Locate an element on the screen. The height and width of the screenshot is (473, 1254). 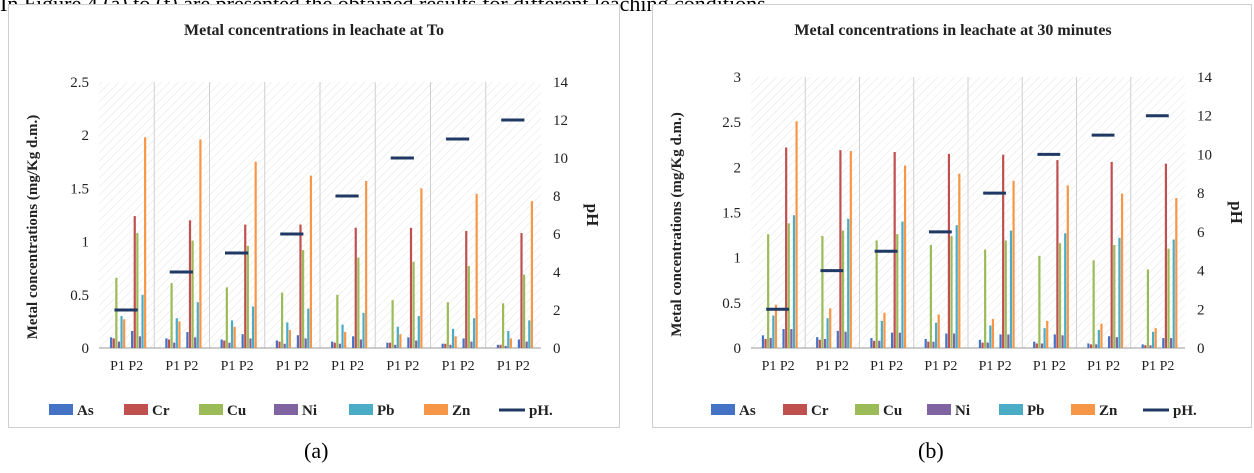
chart-a-ytick-label: 2.5 is located at coordinates (79, 83).